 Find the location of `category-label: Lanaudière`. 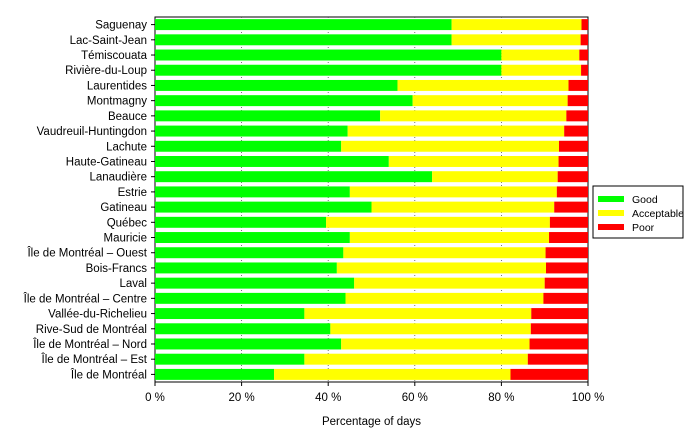

category-label: Lanaudière is located at coordinates (118, 178).